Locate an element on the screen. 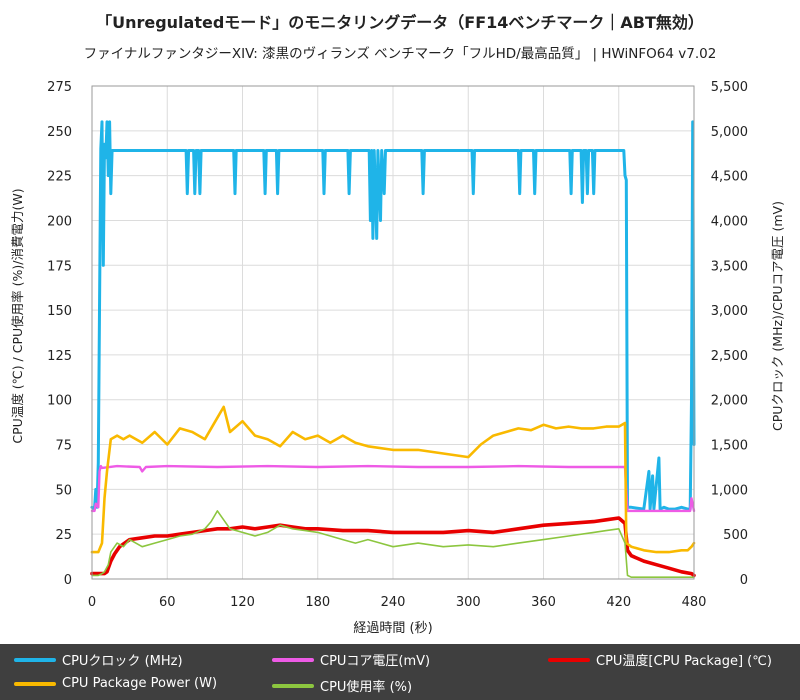 The height and width of the screenshot is (700, 800). legend-item-package-power: CPU Package Power (W) is located at coordinates (115, 683).